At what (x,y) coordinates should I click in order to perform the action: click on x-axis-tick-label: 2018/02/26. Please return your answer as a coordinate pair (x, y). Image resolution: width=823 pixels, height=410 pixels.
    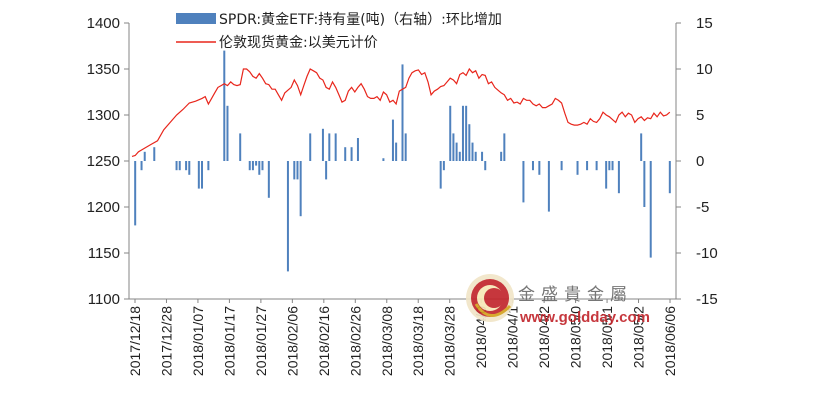
    Looking at the image, I should click on (355, 341).